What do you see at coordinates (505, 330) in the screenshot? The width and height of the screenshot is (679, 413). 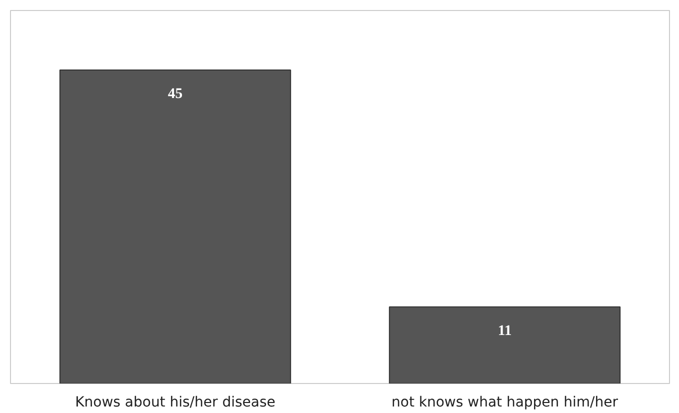 I see `data-label: 11` at bounding box center [505, 330].